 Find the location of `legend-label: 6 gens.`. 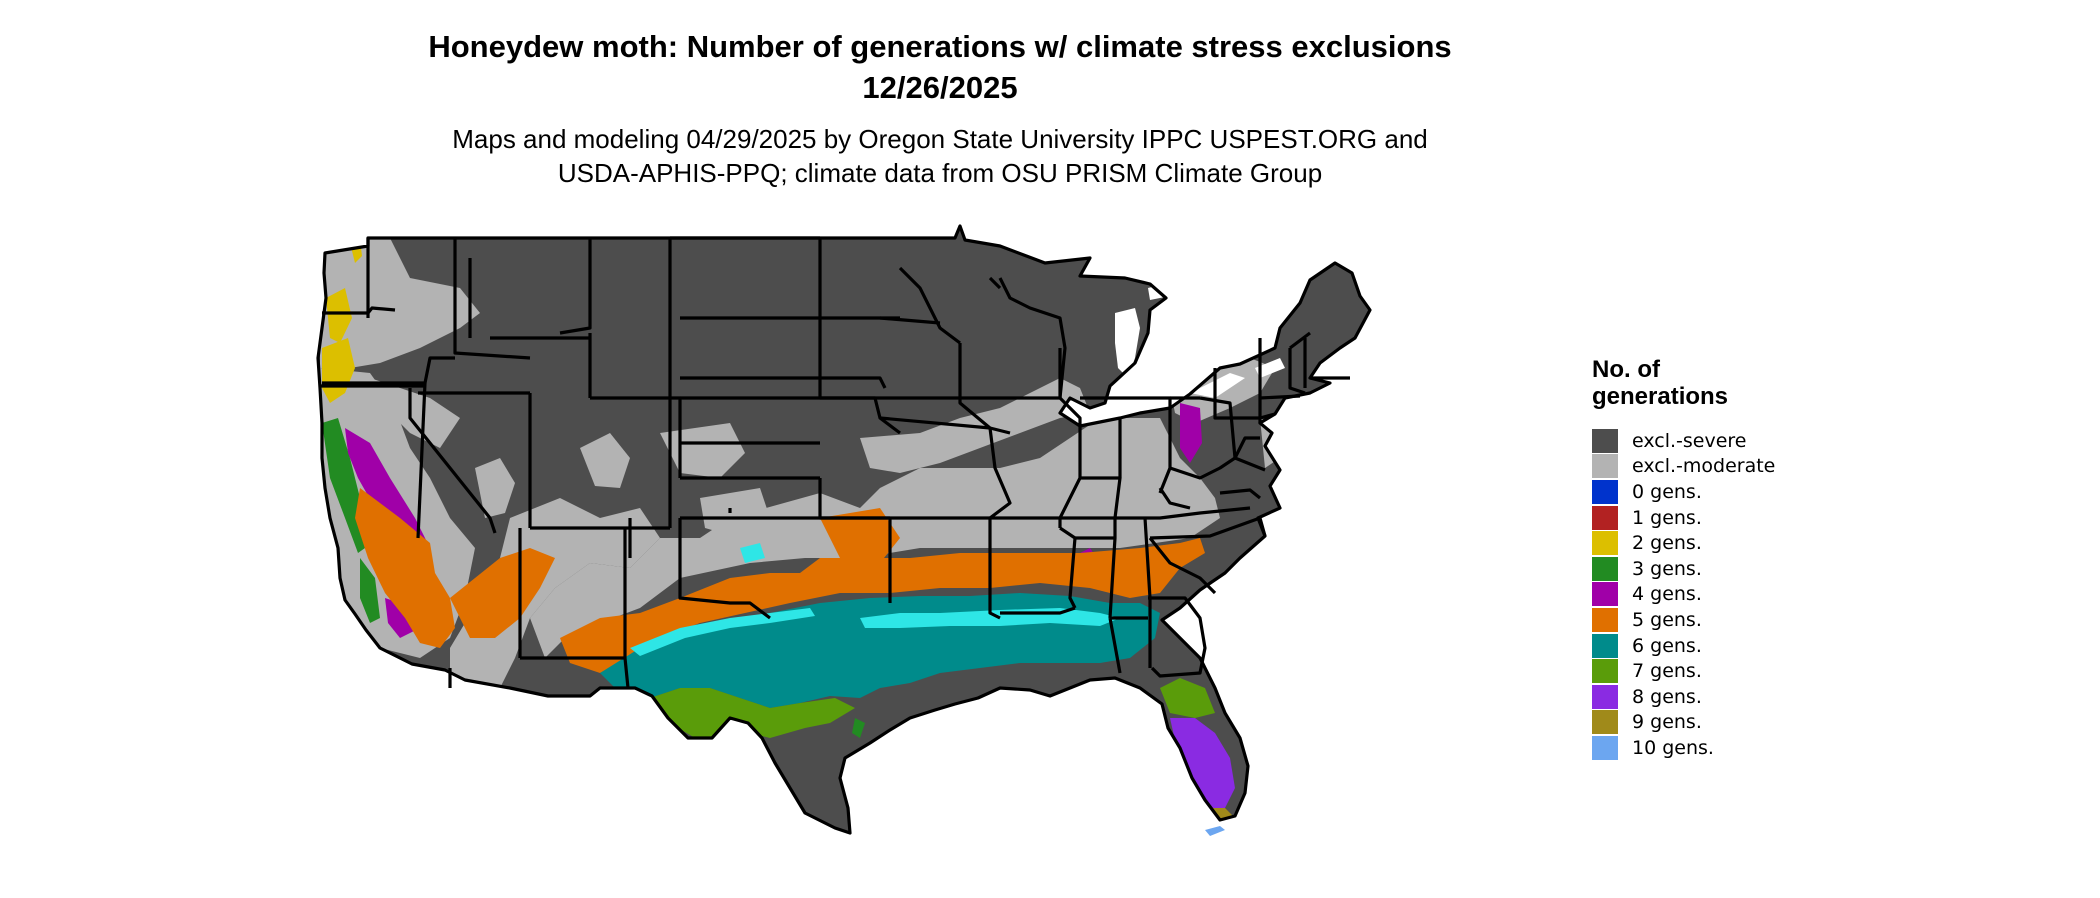

legend-label: 6 gens. is located at coordinates (1667, 645).